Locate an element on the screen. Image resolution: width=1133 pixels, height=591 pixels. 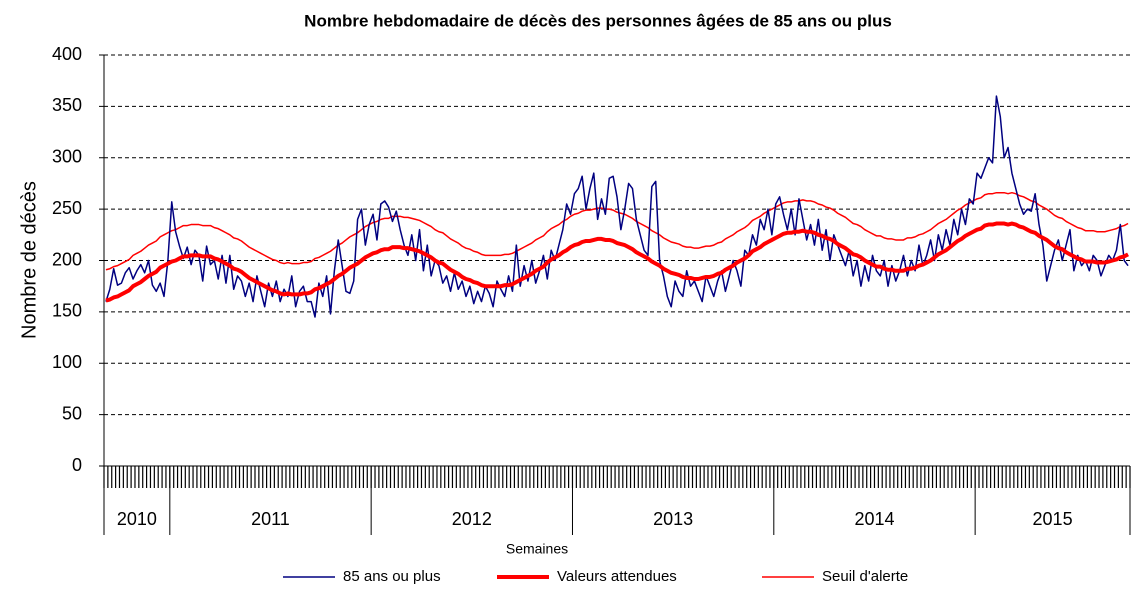
y-tick-label: 100 is located at coordinates (67, 362).